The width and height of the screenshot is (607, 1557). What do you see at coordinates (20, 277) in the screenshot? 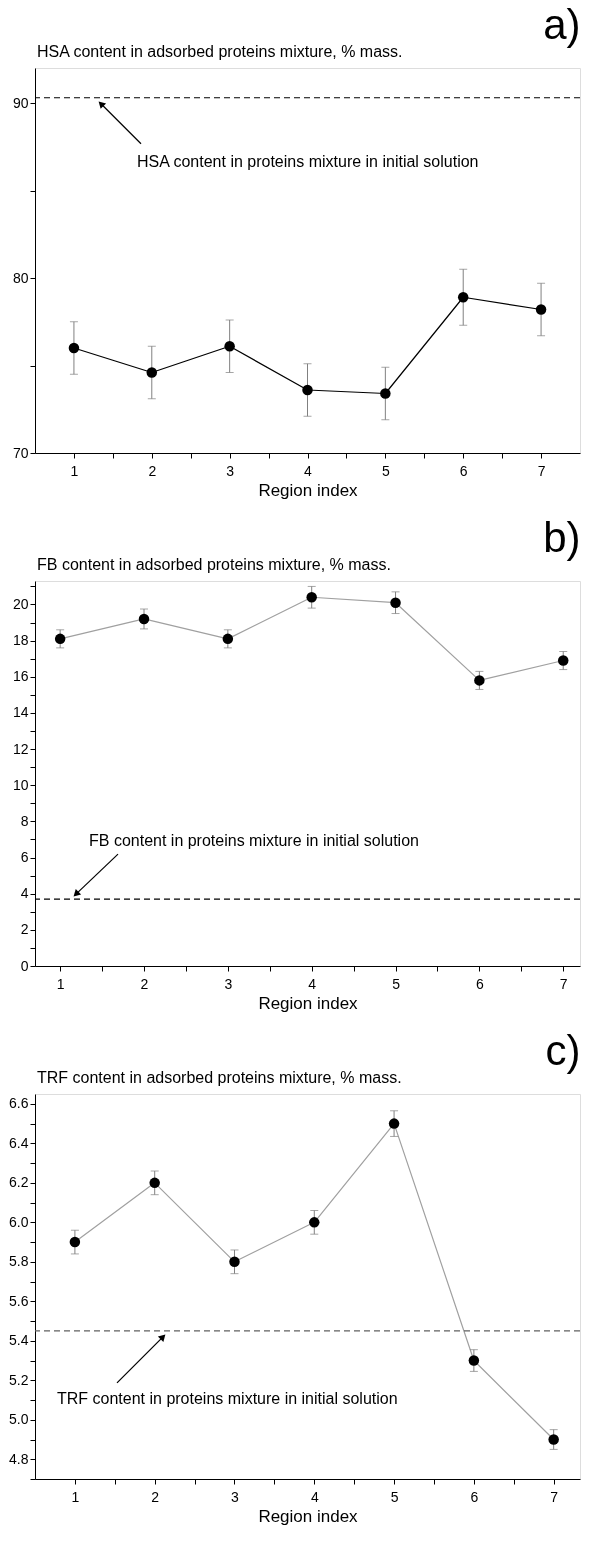
I see `y-tick-label: 80` at bounding box center [20, 277].